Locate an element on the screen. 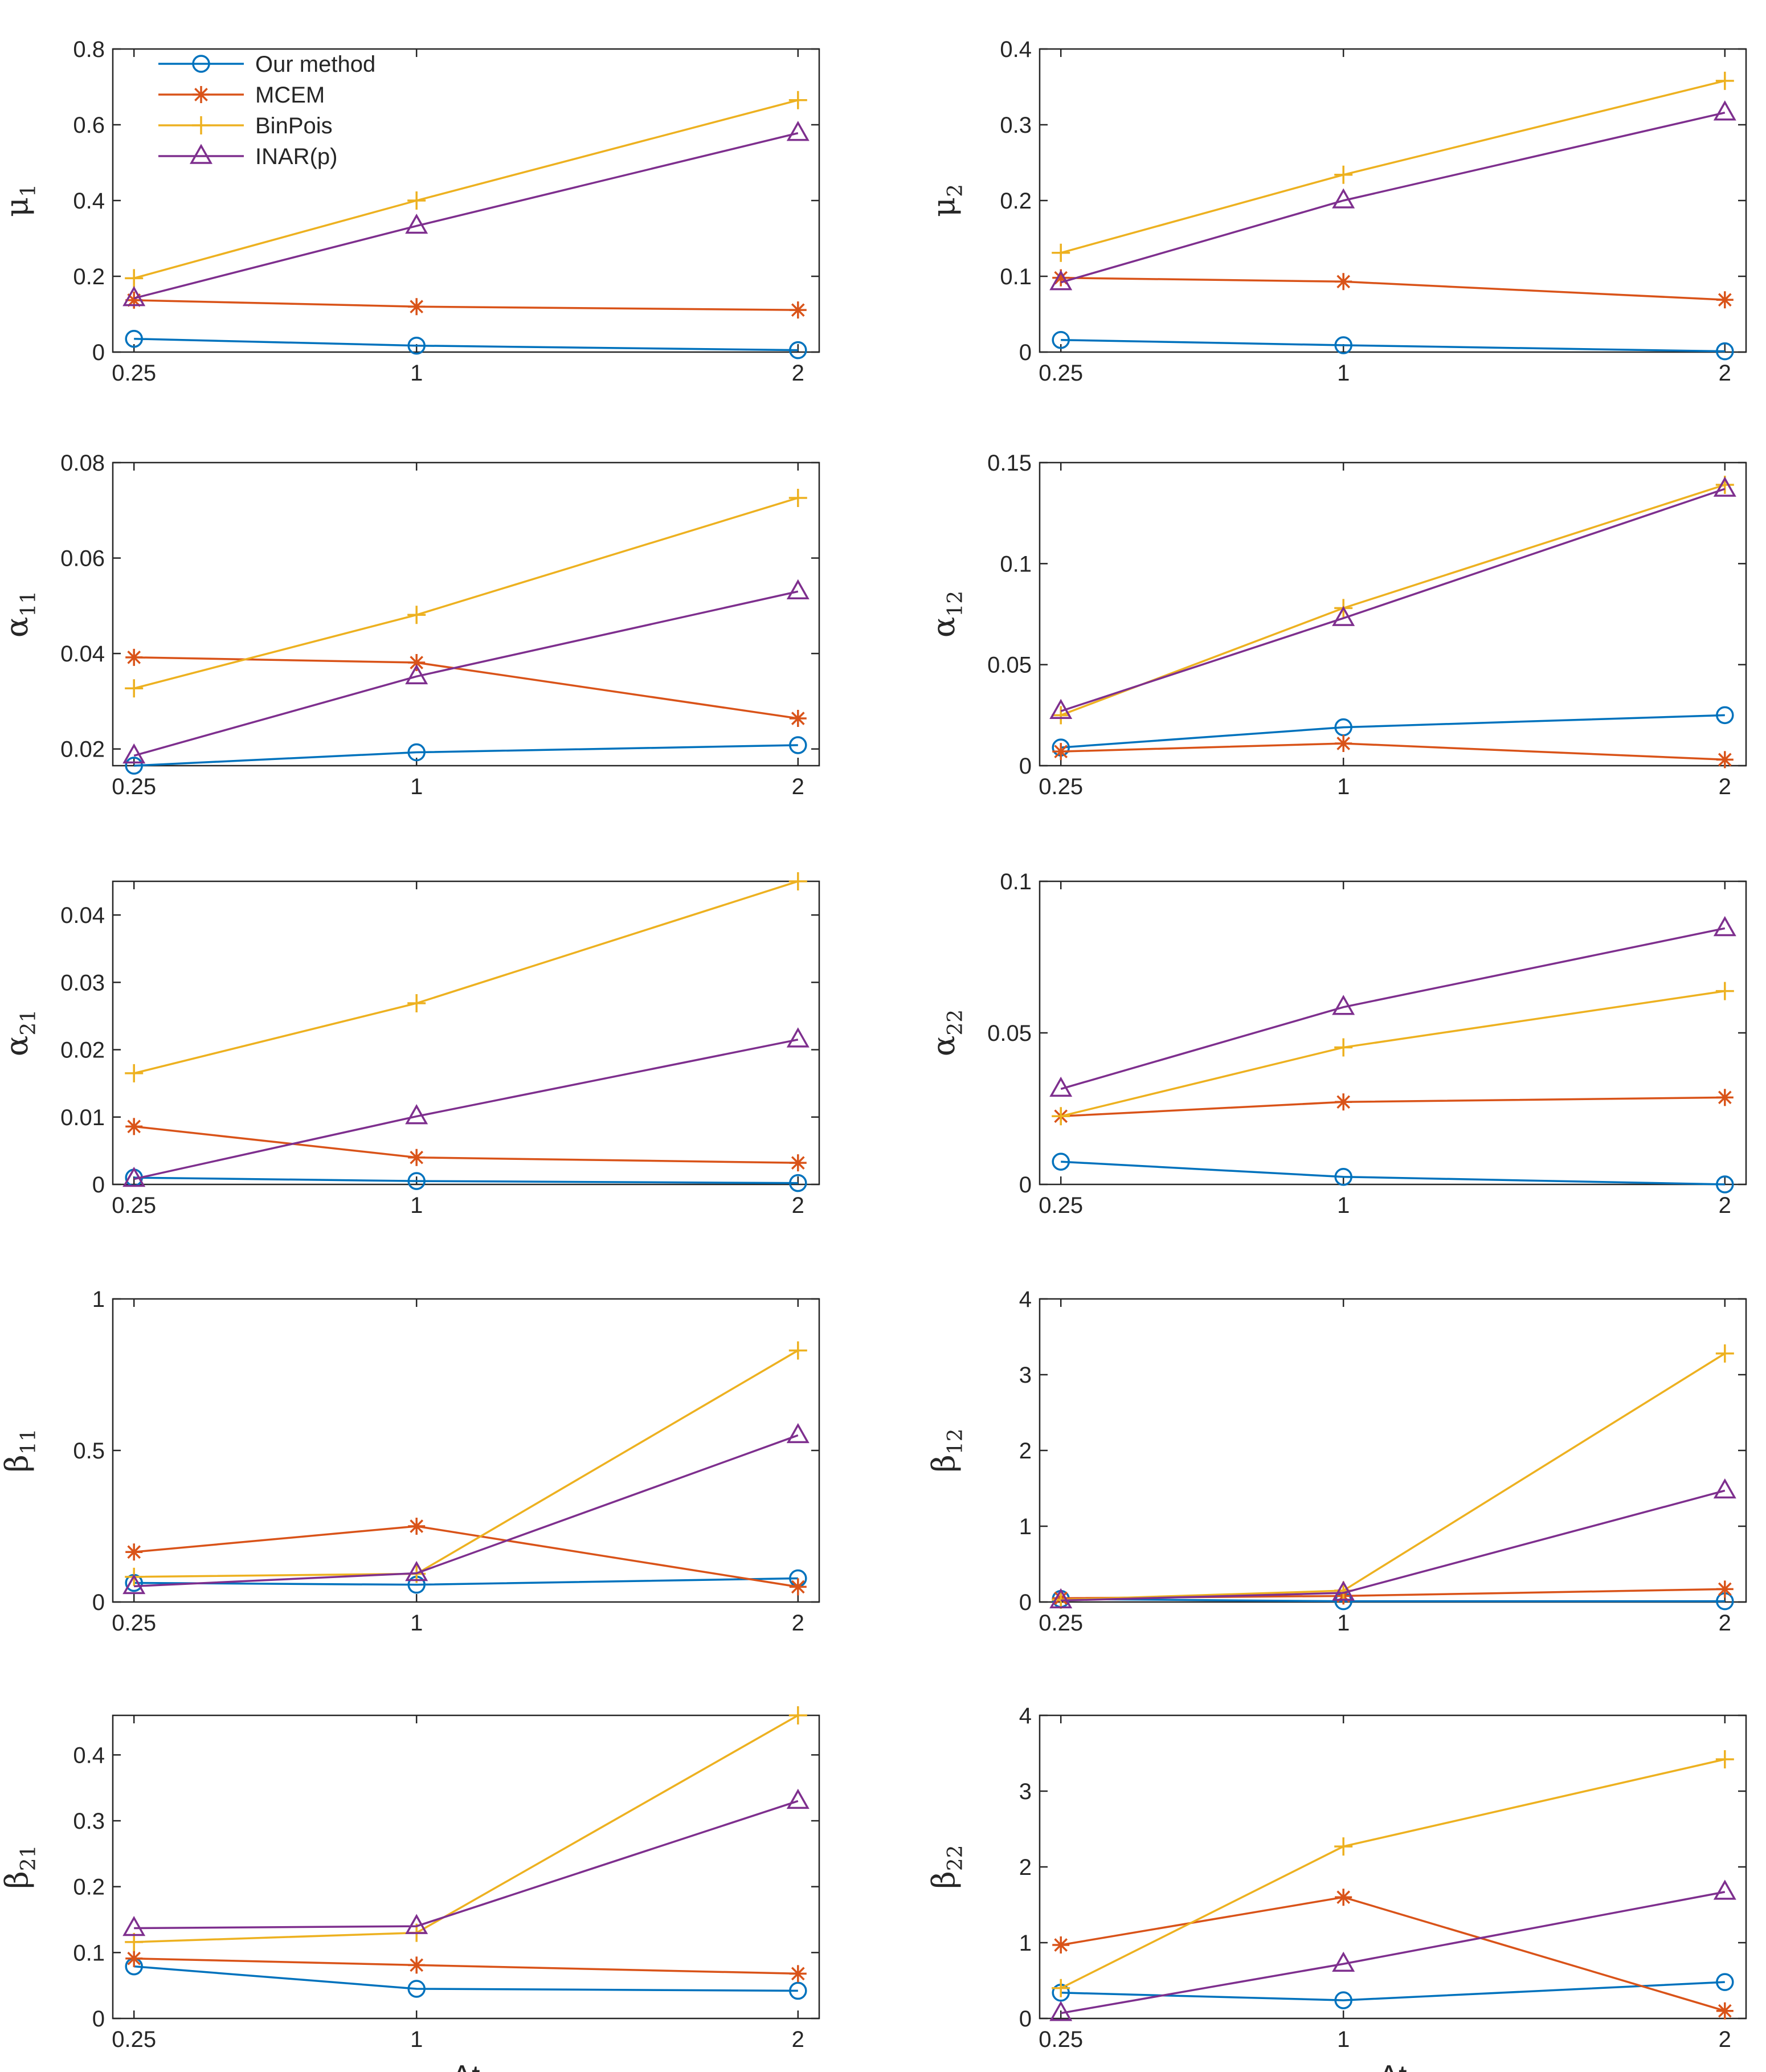 The height and width of the screenshot is (2072, 1766). legend-label: Our method is located at coordinates (315, 65).